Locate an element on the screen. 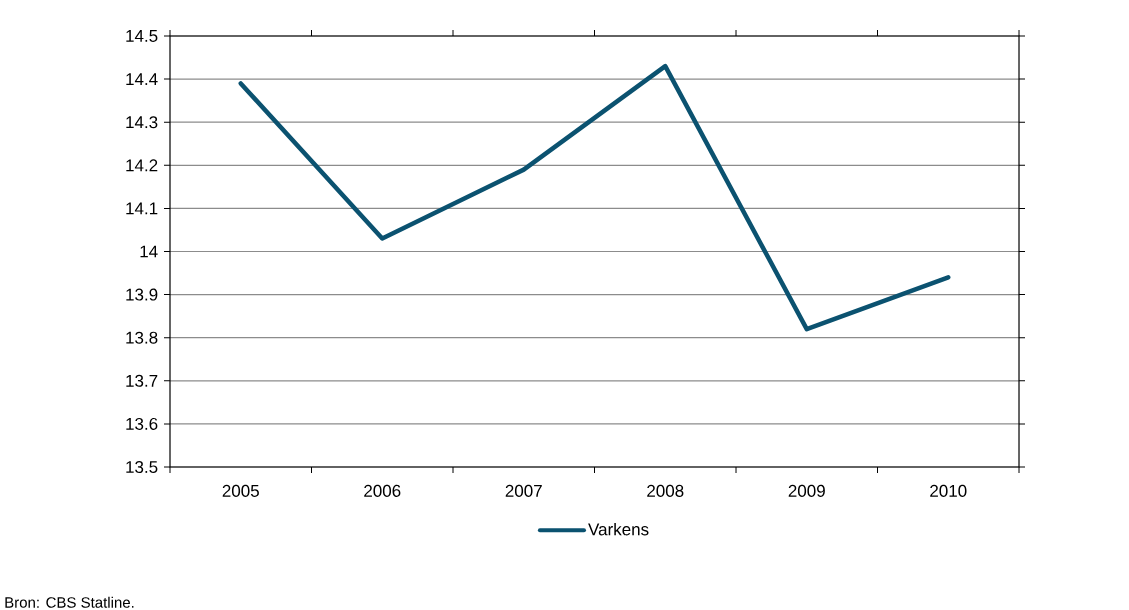  x-tick-label: 2006 is located at coordinates (382, 490).